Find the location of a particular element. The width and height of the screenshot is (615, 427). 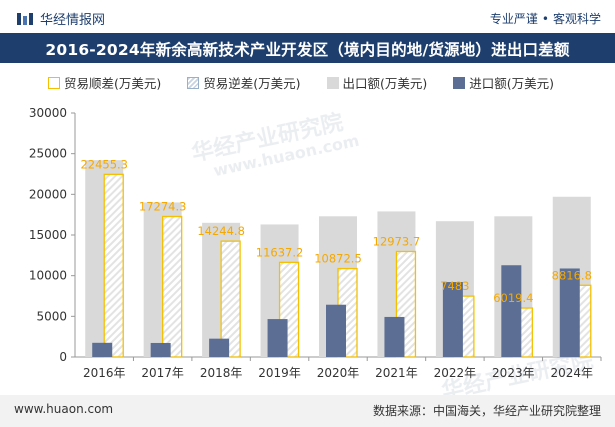

legend-swatch-export is located at coordinates (332, 82).